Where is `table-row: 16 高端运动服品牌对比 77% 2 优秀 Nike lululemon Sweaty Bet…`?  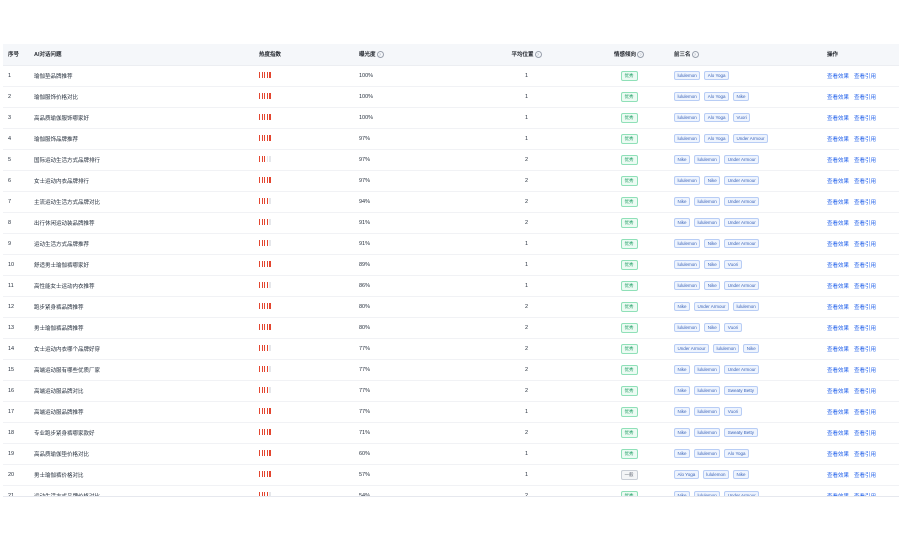 table-row: 16 高端运动服品牌对比 77% 2 优秀 Nike lululemon Sweaty Bet… is located at coordinates (451, 391).